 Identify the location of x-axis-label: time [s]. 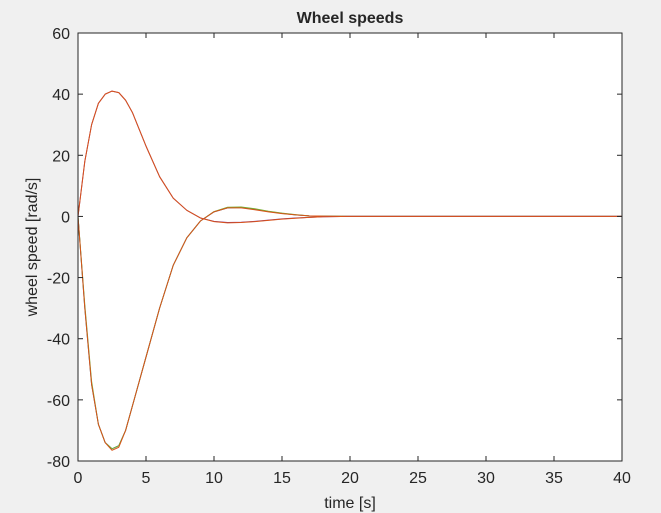
(350, 503).